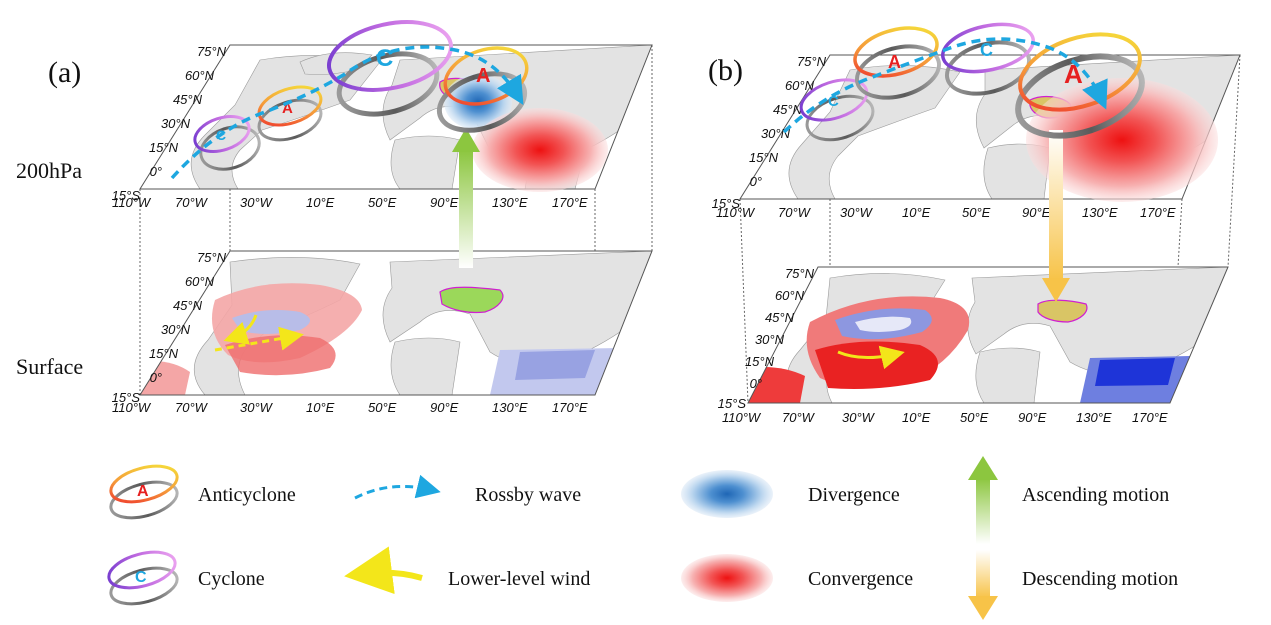 This screenshot has height=625, width=1271. What do you see at coordinates (519, 579) in the screenshot?
I see `legend-lower-level-wind-label: Lower-level wind` at bounding box center [519, 579].